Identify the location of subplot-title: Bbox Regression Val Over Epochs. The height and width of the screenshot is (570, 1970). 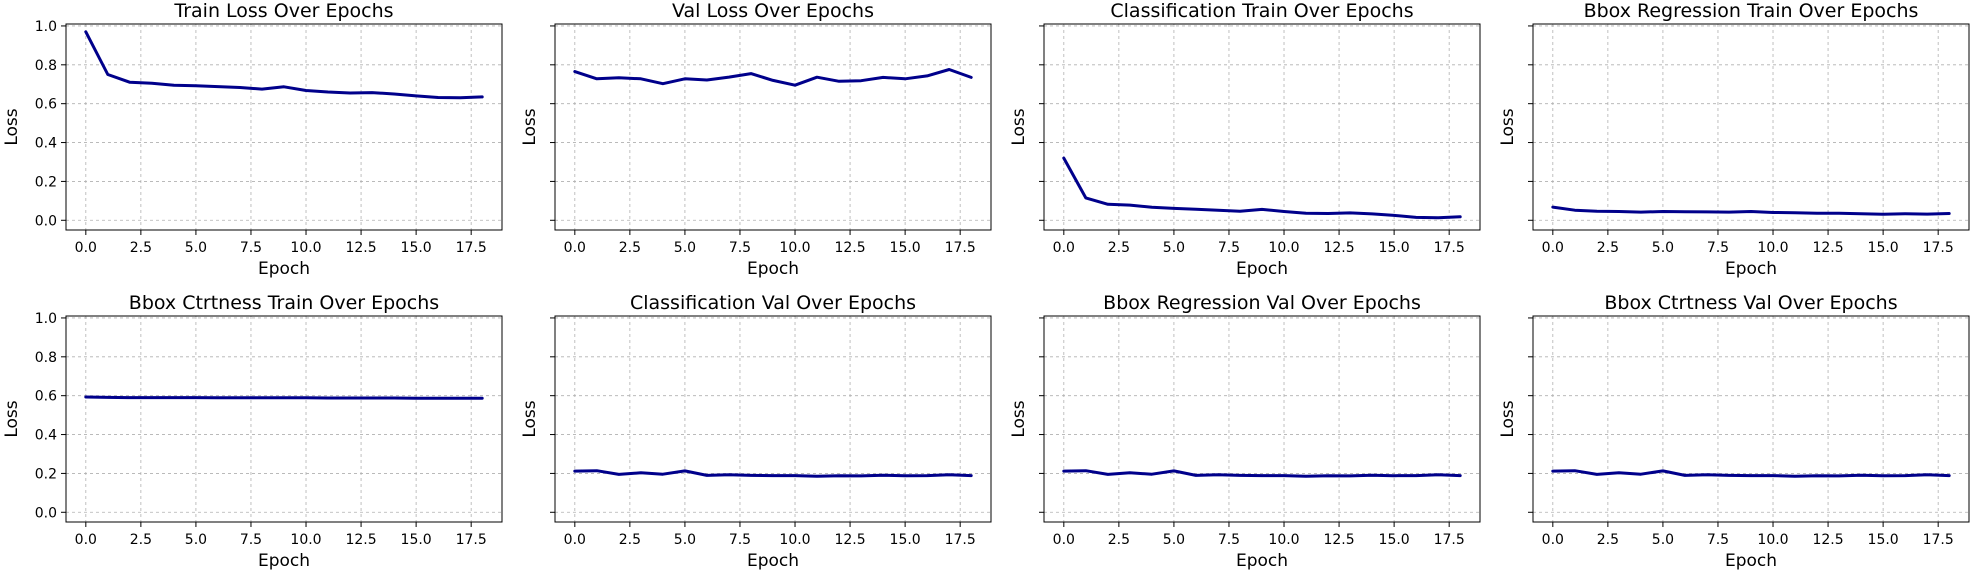
(1262, 303).